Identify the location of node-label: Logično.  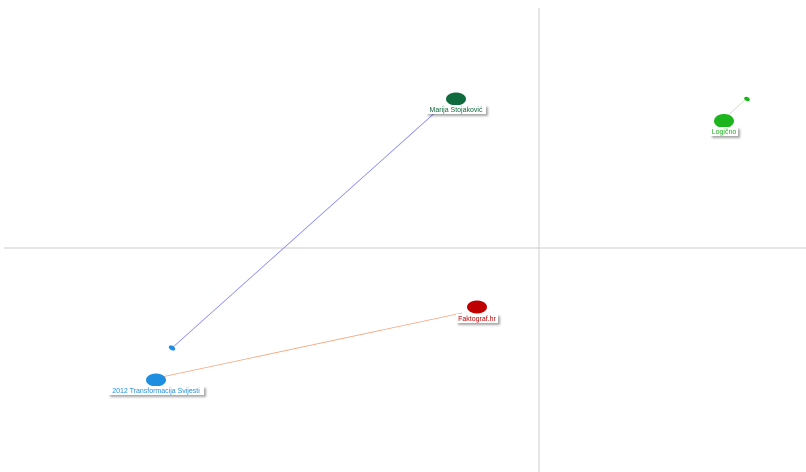
(724, 132).